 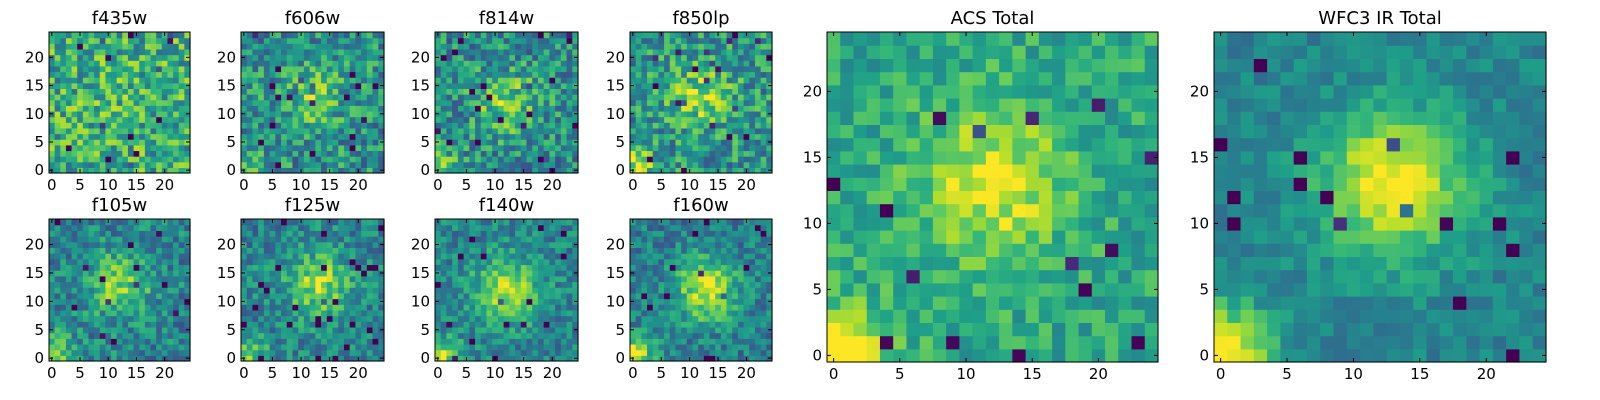 What do you see at coordinates (689, 185) in the screenshot?
I see `x-tick-label: 10` at bounding box center [689, 185].